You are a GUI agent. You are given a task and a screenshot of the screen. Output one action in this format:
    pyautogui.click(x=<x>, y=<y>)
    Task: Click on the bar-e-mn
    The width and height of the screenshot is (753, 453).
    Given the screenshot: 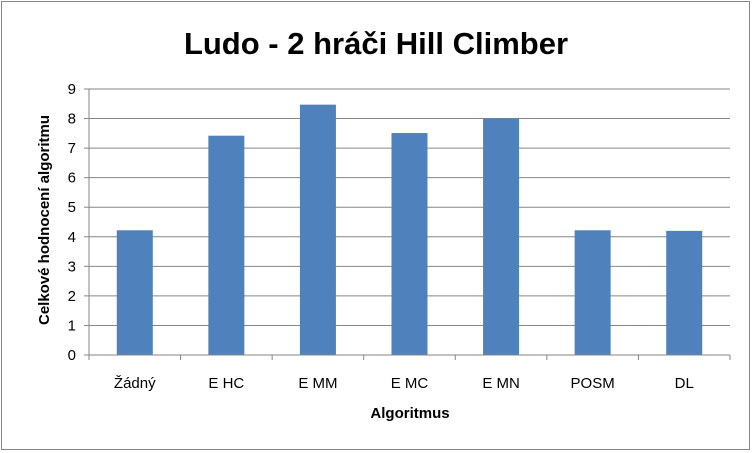 What is the action you would take?
    pyautogui.click(x=501, y=236)
    